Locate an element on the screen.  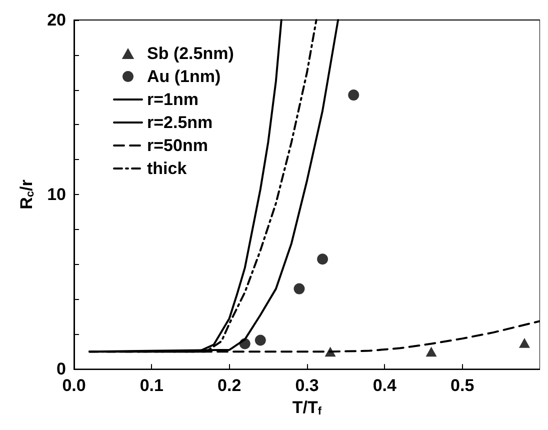
legend-label: thick is located at coordinates (167, 168).